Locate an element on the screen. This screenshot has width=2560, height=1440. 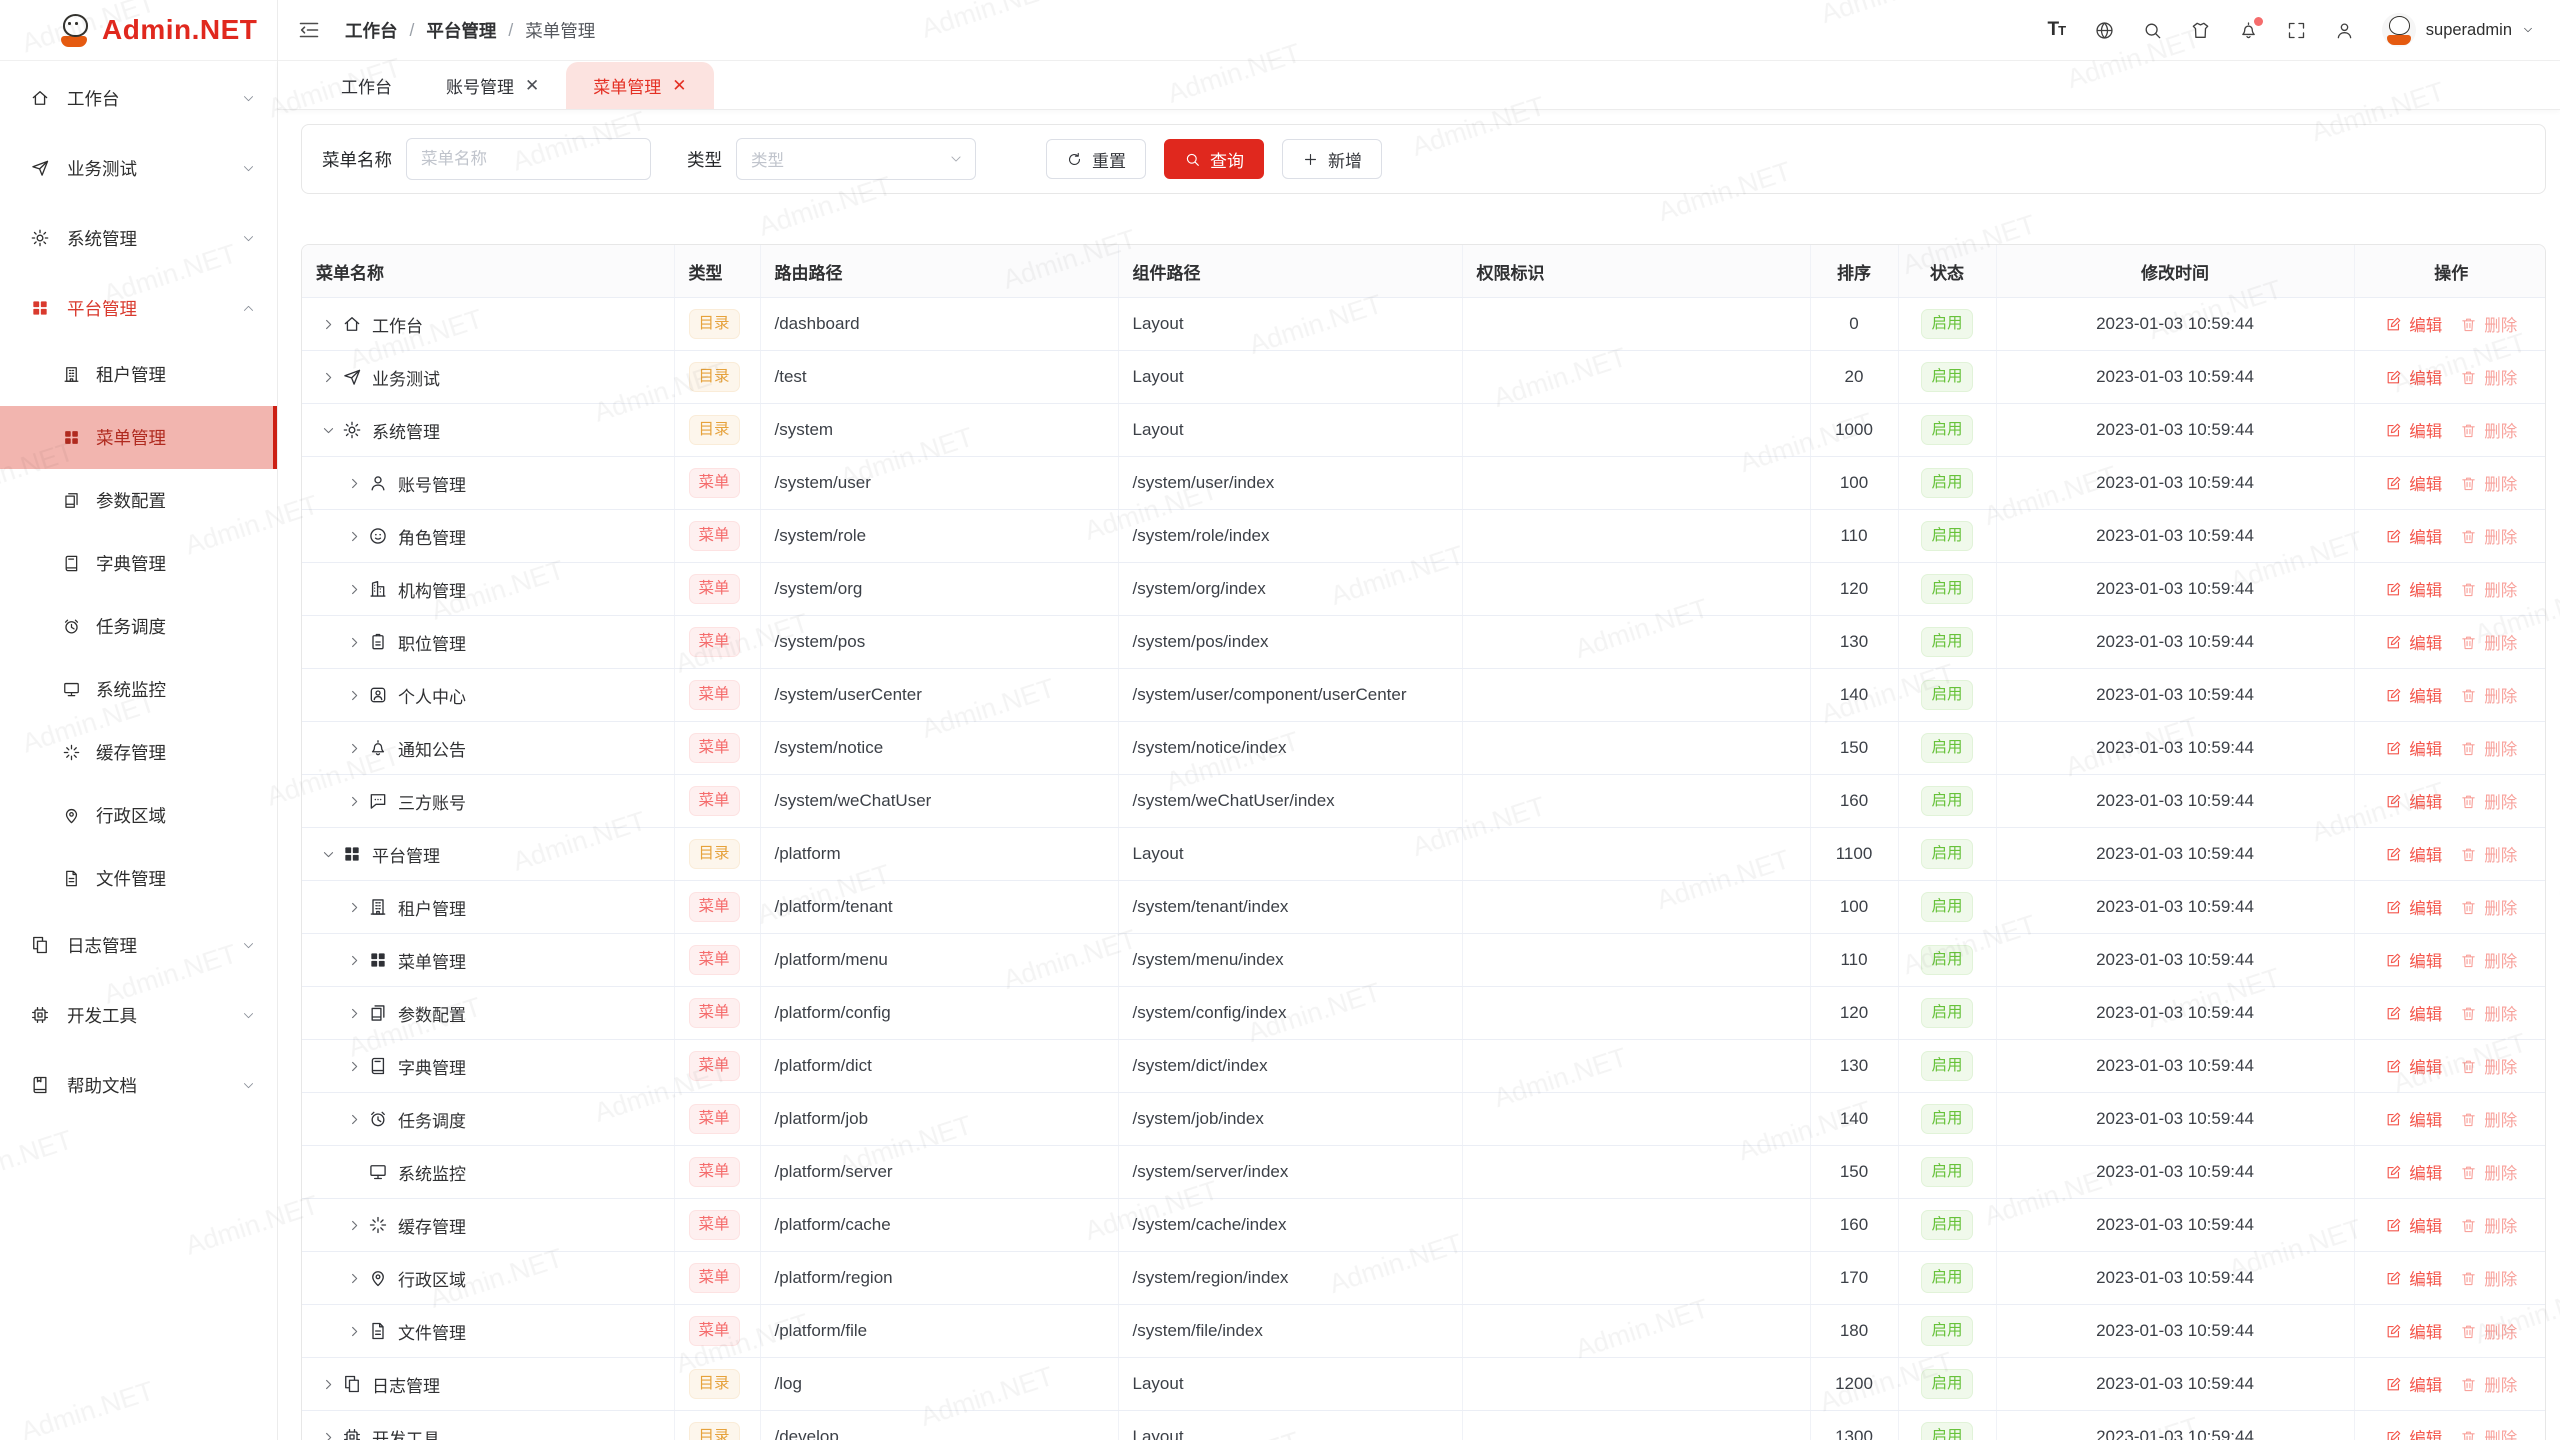
tab-1: 账号管理 ✕ is located at coordinates (492, 85).